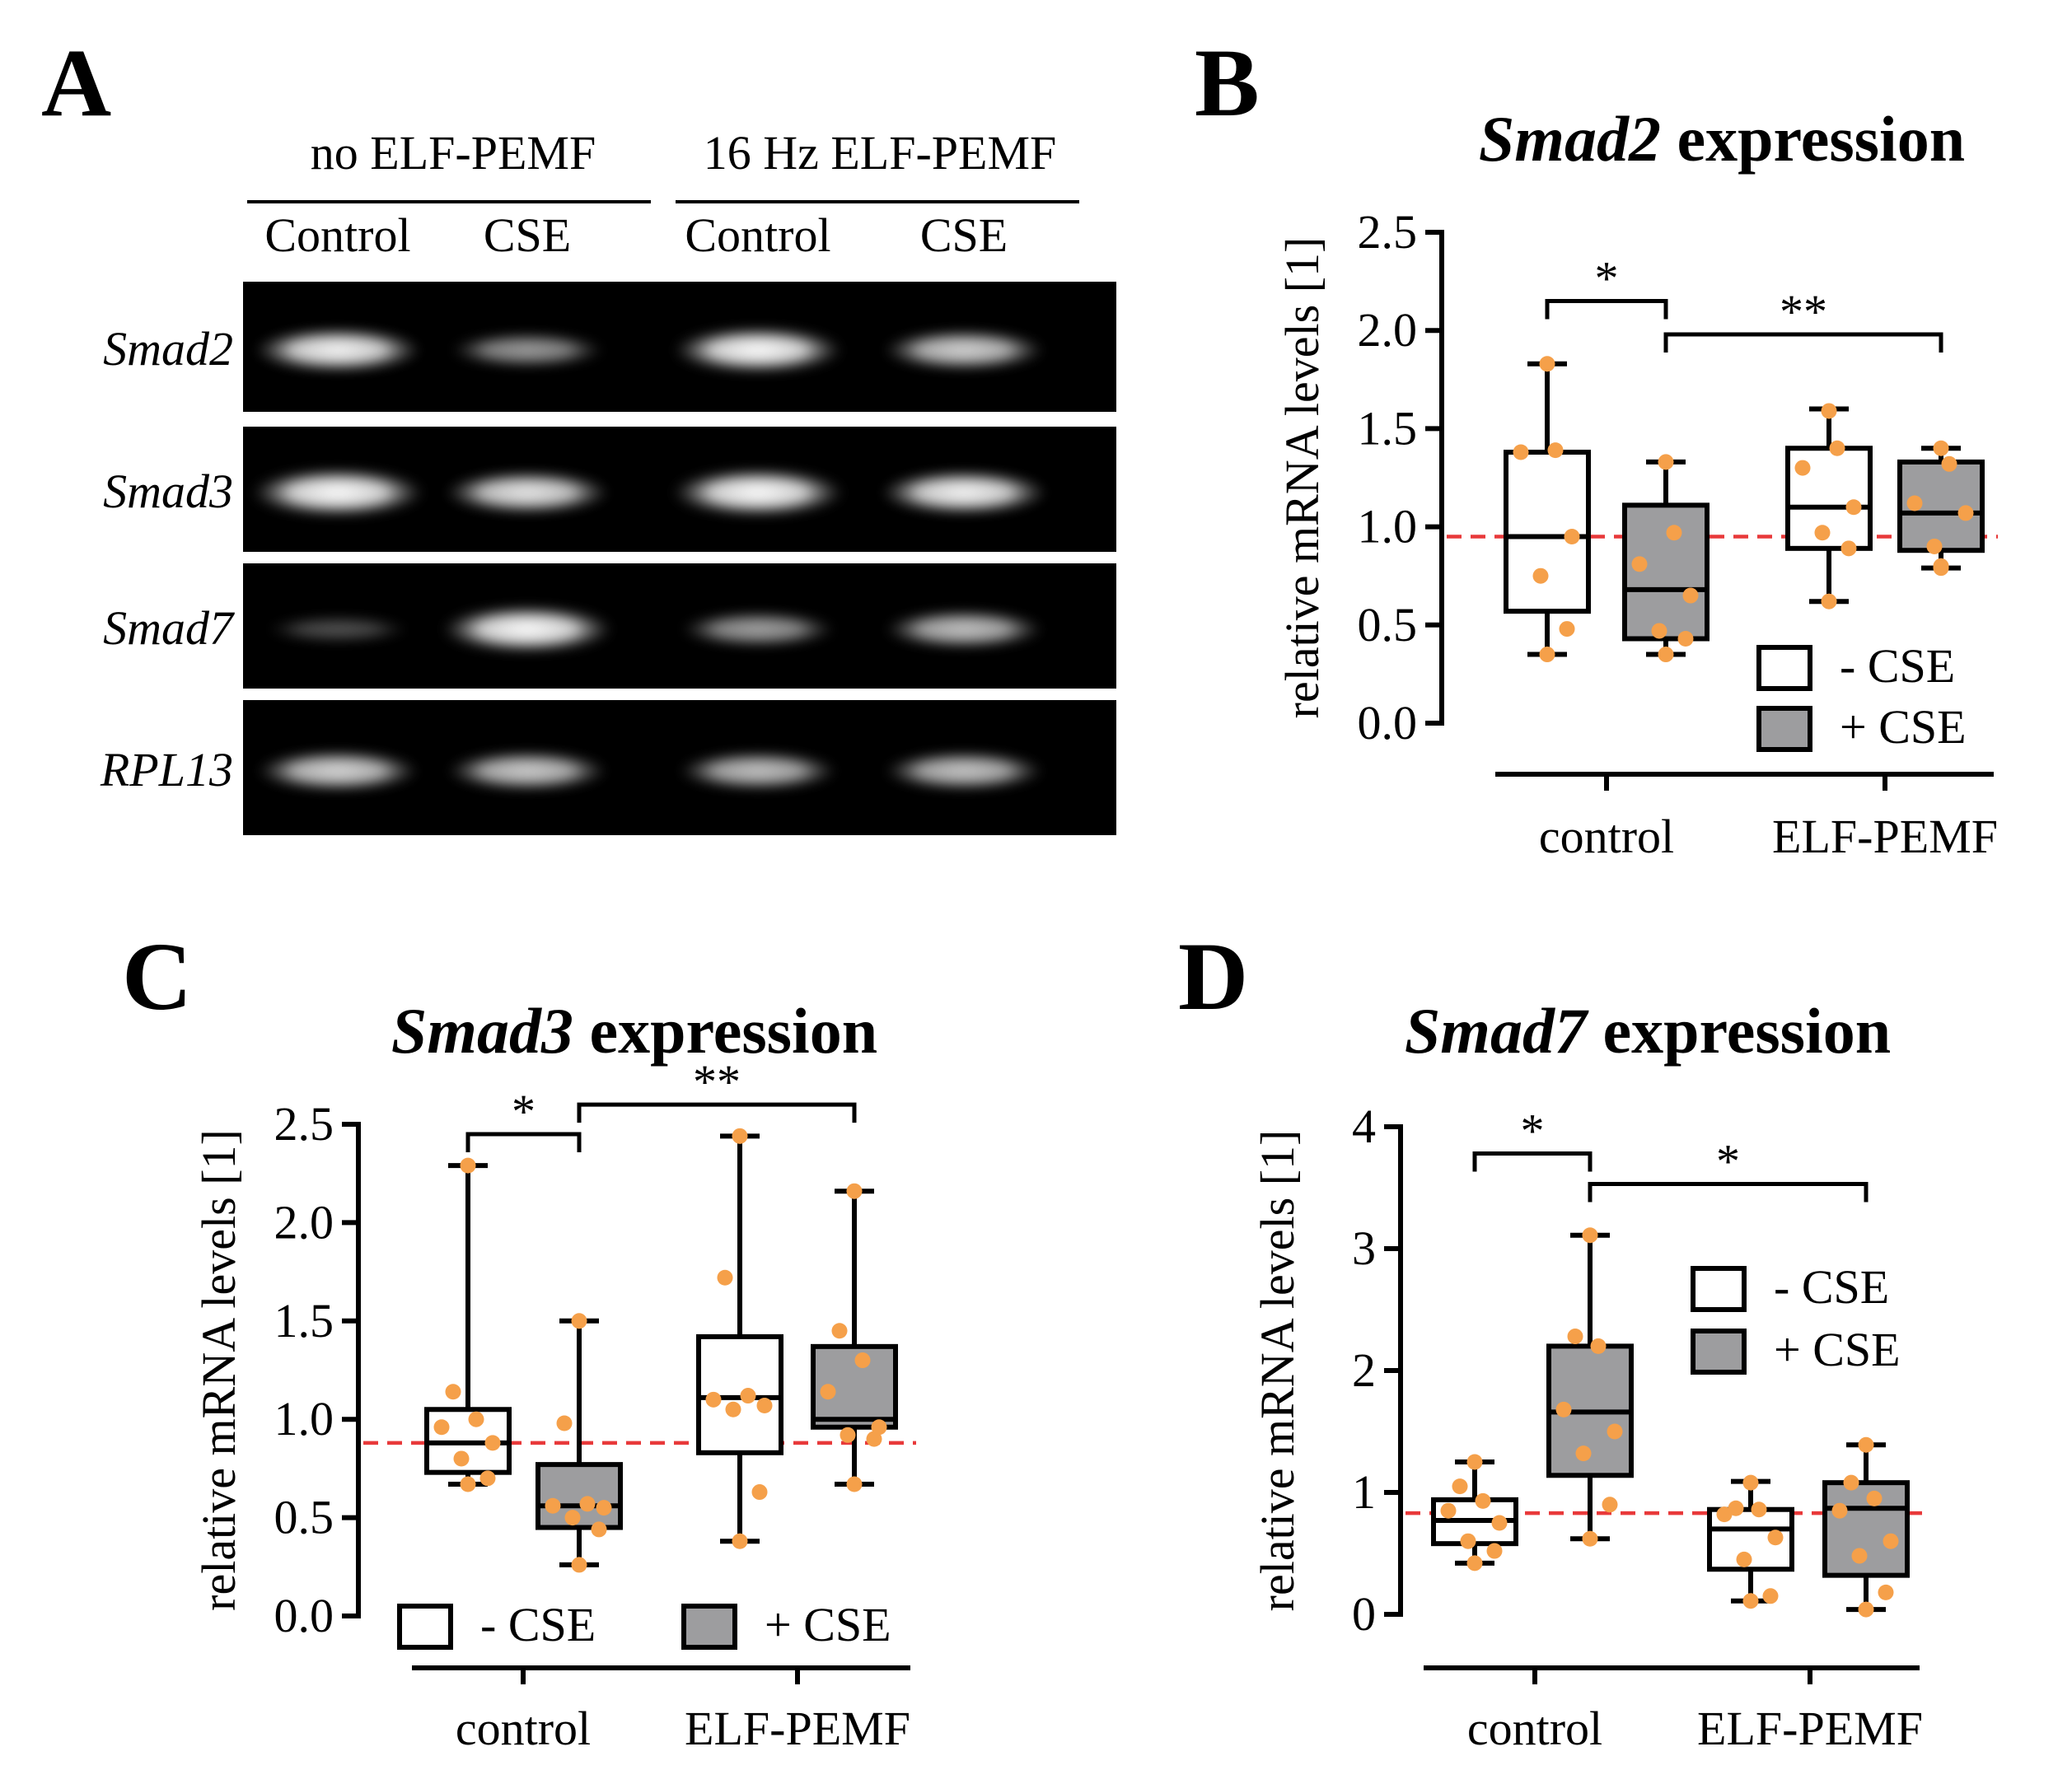 This screenshot has width=2072, height=1784. I want to click on gene-label: Smad2, so click(168, 349).